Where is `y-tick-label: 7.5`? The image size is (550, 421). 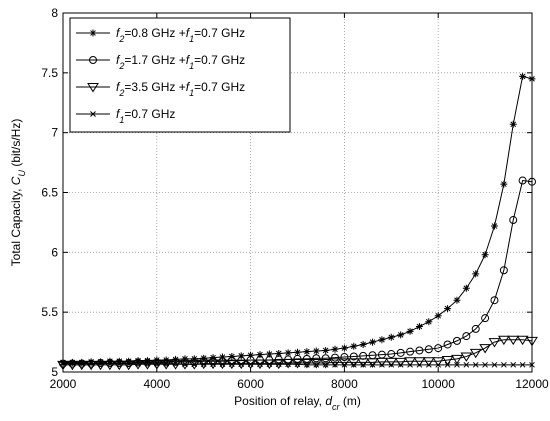
y-tick-label: 7.5 is located at coordinates (49, 73).